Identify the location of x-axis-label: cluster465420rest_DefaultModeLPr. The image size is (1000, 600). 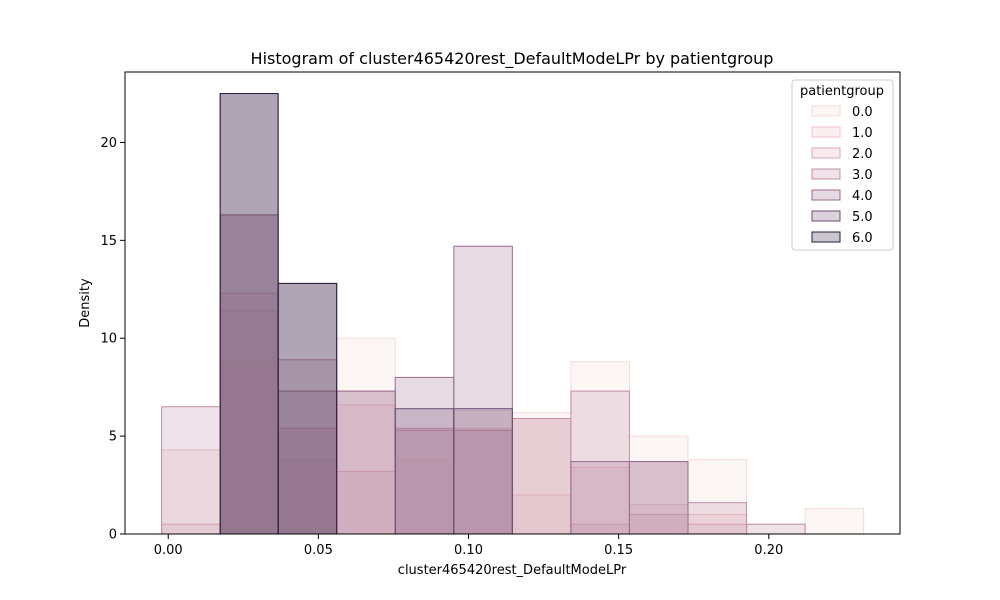
(512, 570).